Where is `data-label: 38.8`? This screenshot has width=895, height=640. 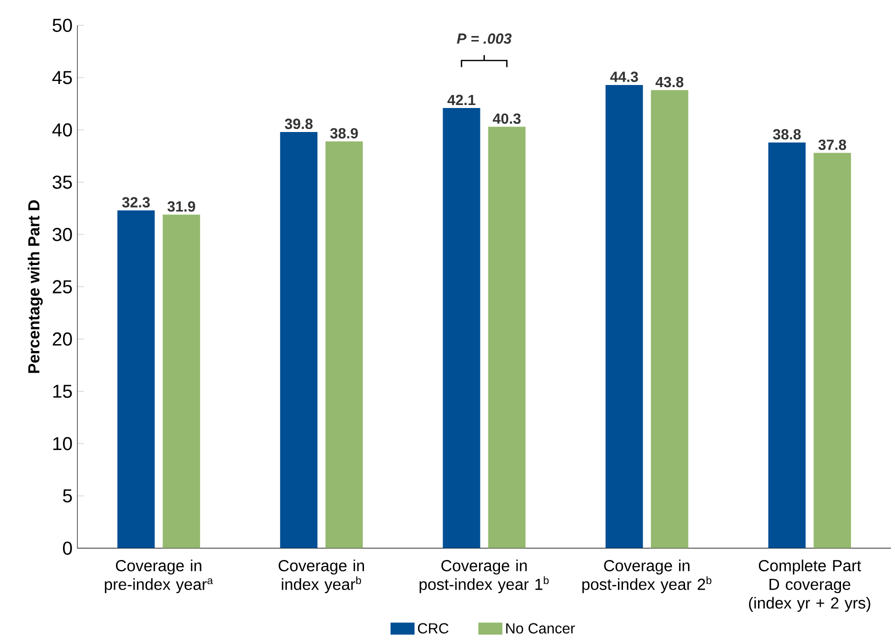
data-label: 38.8 is located at coordinates (787, 134).